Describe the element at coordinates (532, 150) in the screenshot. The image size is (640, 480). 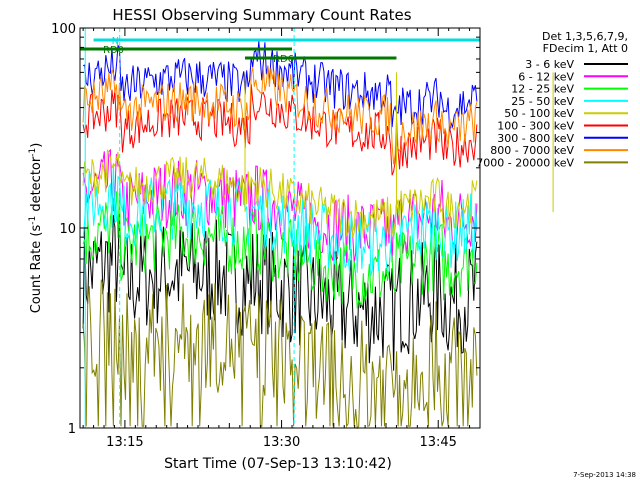
I see `legend-label: 800 - 7000 keV` at that location.